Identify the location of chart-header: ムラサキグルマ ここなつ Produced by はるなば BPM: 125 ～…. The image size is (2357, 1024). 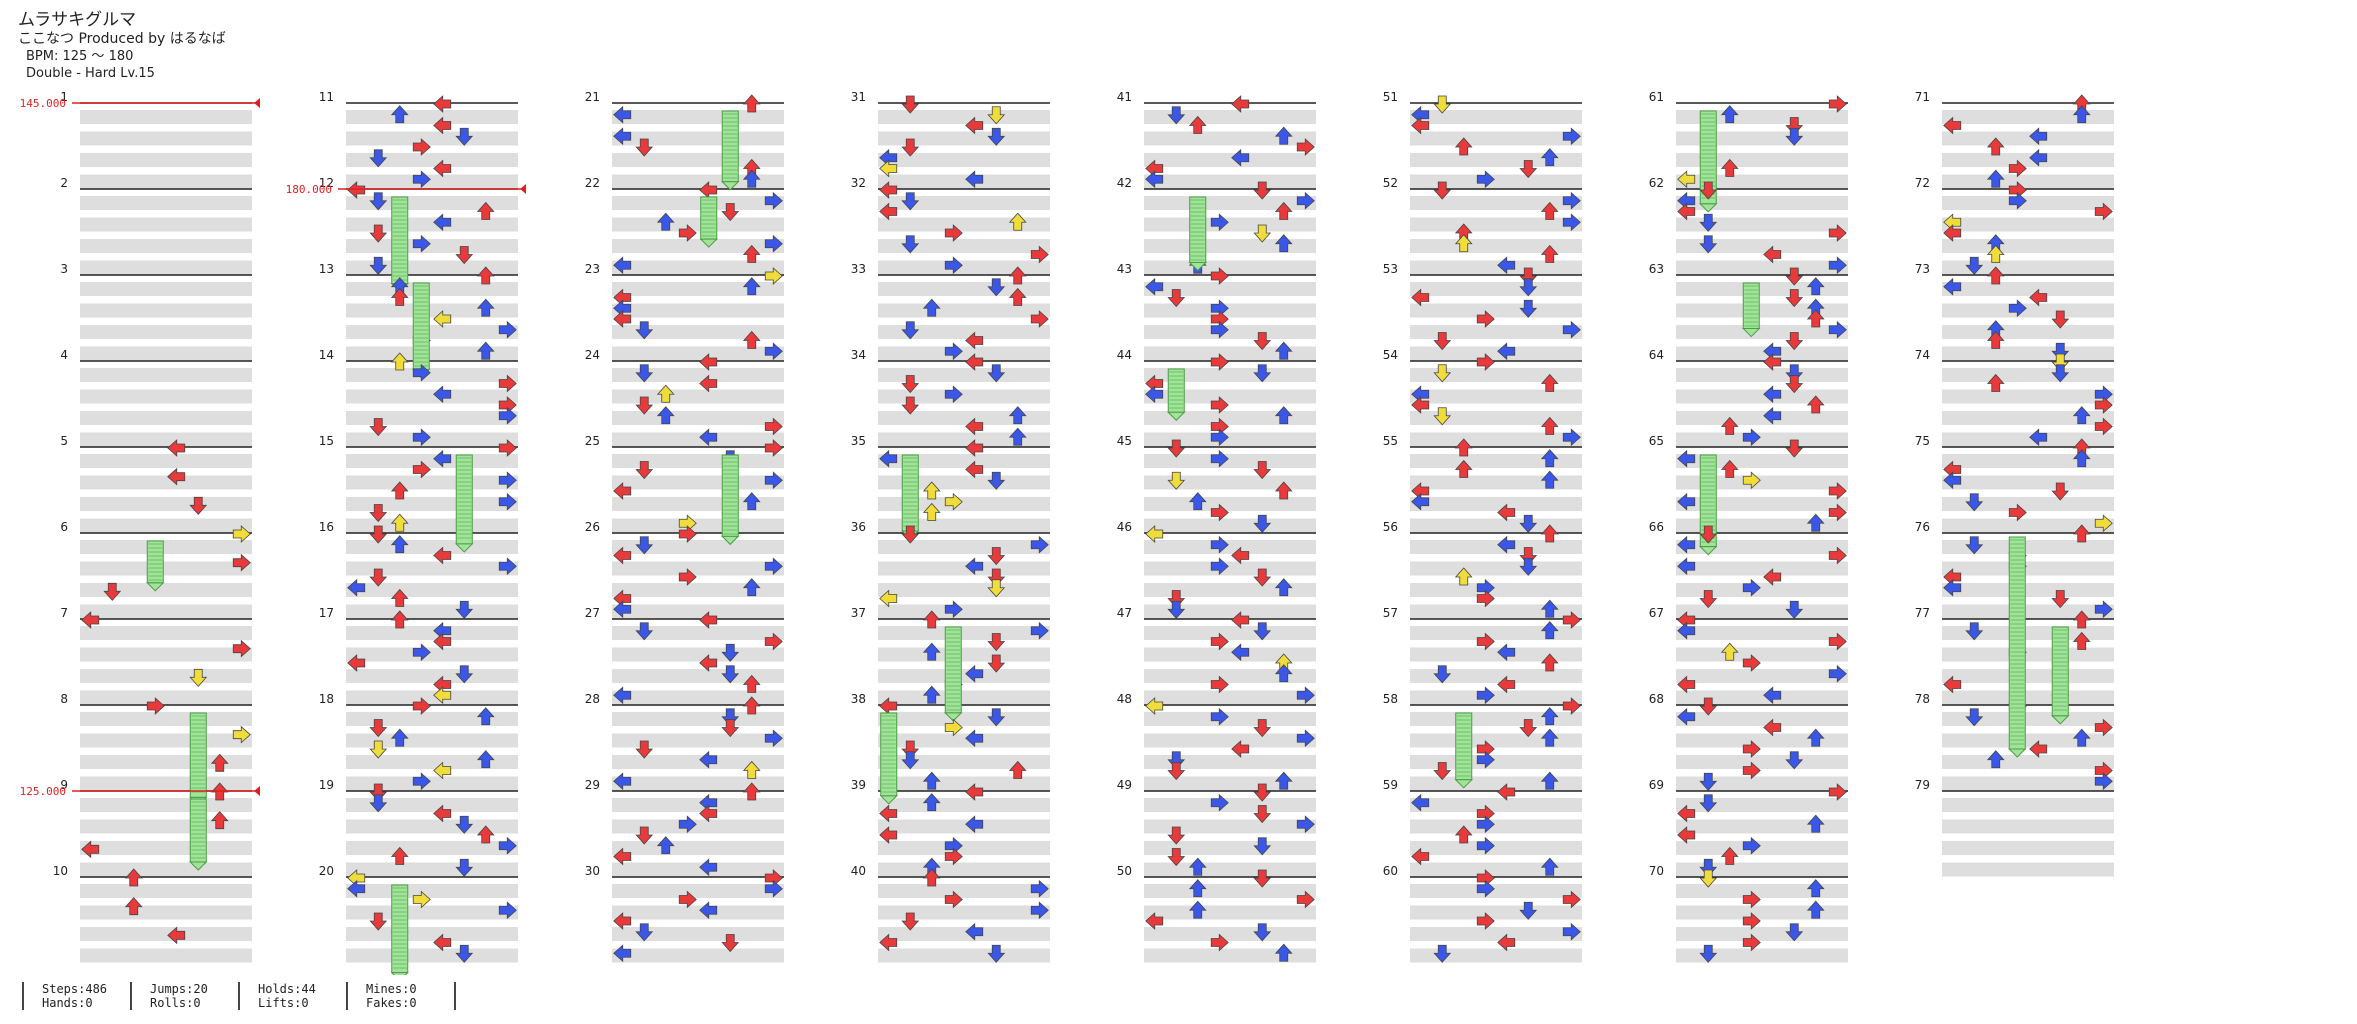
(122, 46).